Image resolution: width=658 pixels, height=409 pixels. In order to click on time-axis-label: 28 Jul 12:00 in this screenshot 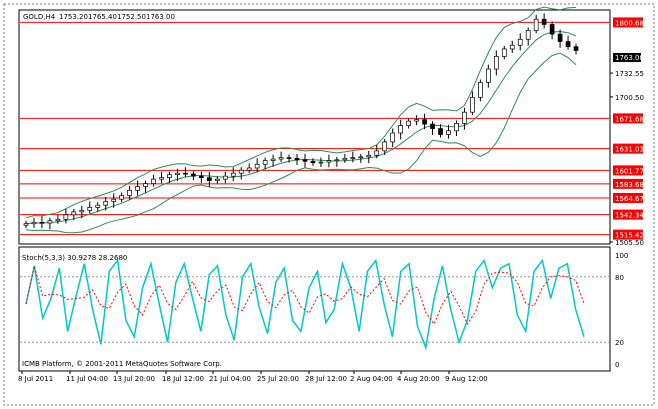, I will do `click(326, 379)`.